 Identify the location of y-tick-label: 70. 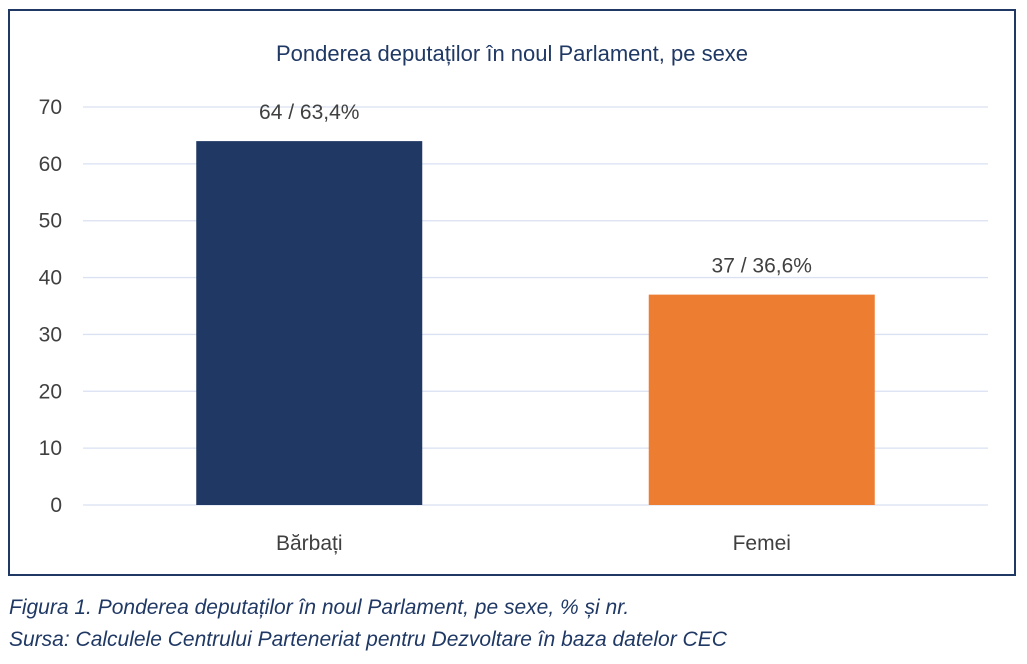
(50, 107).